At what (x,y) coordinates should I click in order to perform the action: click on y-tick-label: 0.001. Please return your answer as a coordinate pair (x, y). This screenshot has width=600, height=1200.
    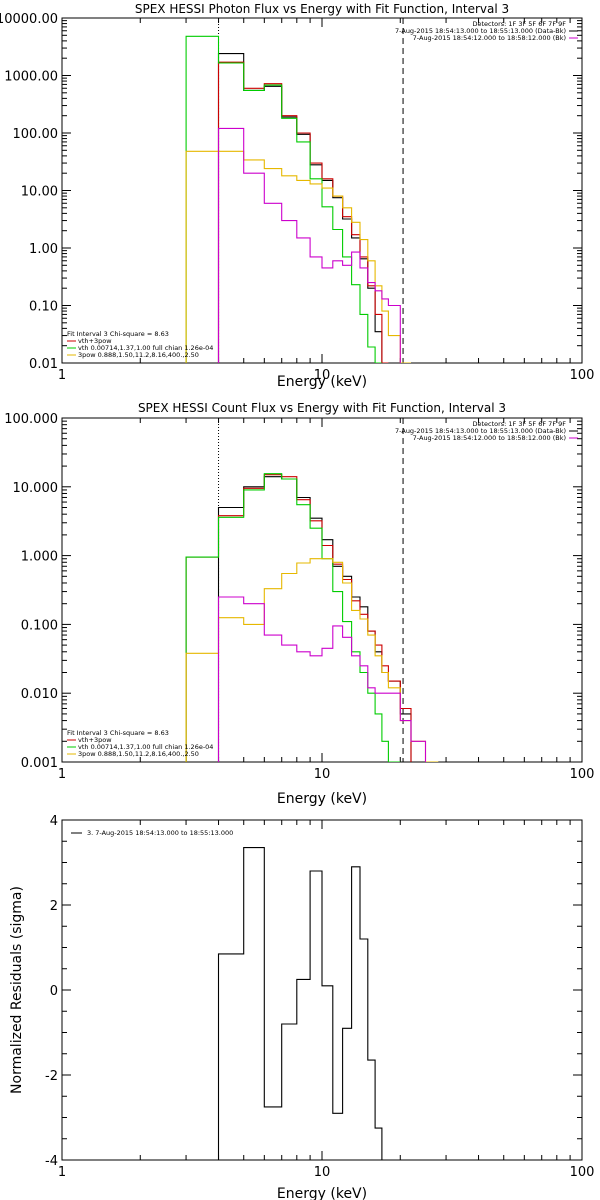
    Looking at the image, I should click on (39, 763).